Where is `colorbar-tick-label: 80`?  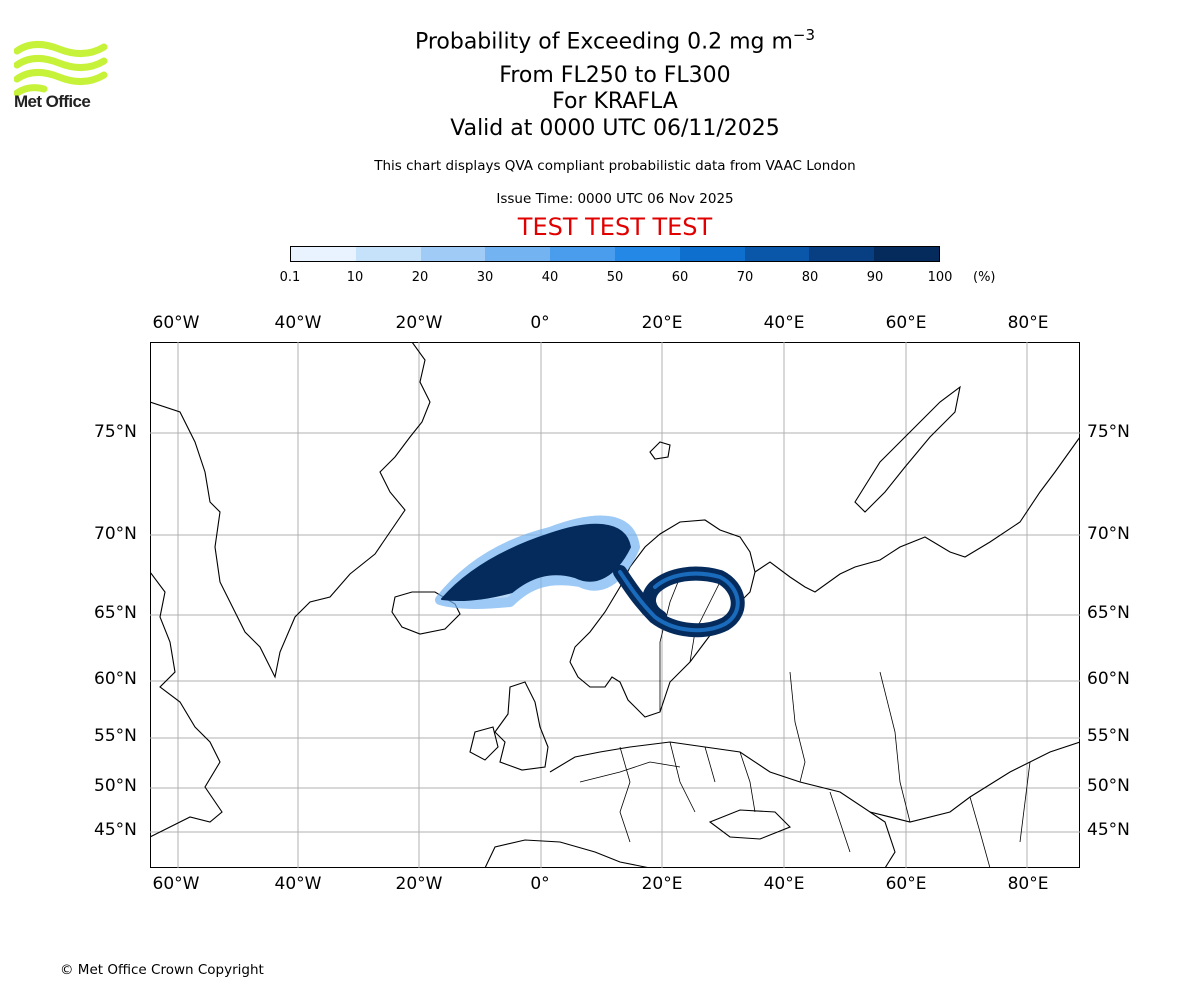
colorbar-tick-label: 80 is located at coordinates (810, 277).